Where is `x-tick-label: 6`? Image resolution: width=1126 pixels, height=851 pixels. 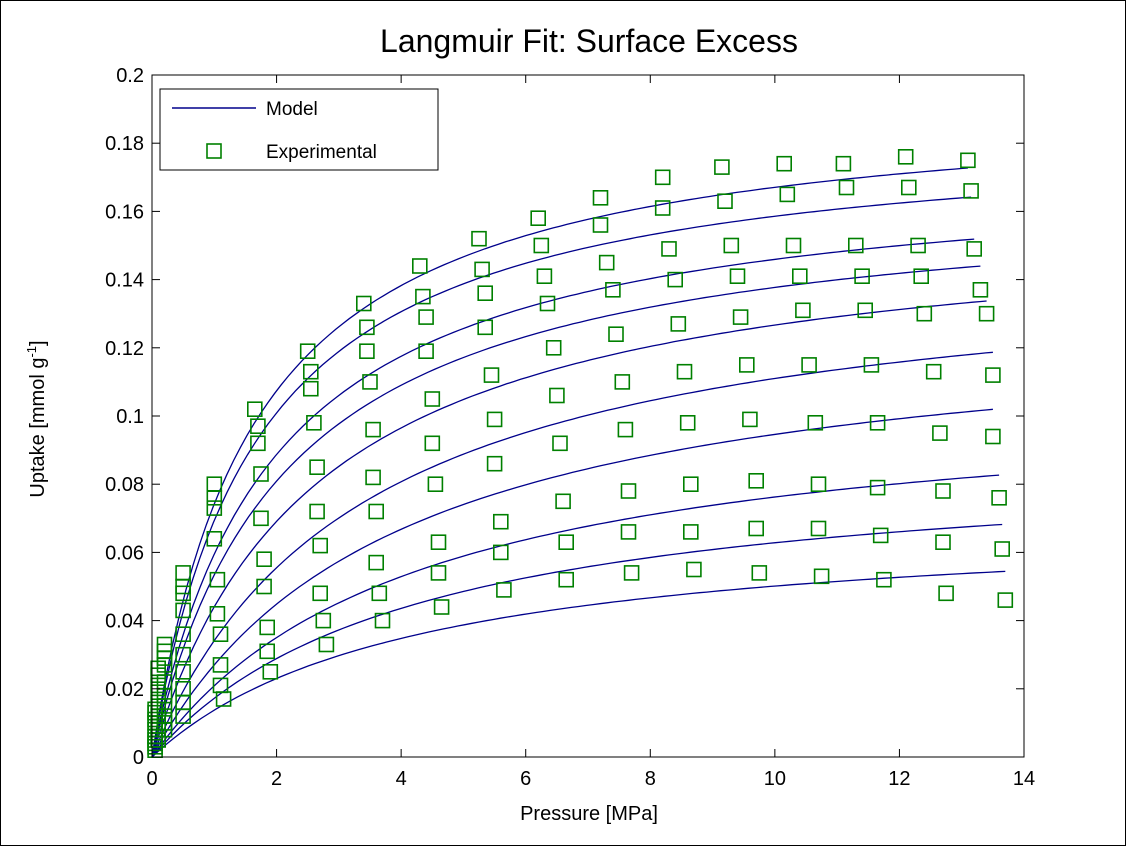
x-tick-label: 6 is located at coordinates (525, 779).